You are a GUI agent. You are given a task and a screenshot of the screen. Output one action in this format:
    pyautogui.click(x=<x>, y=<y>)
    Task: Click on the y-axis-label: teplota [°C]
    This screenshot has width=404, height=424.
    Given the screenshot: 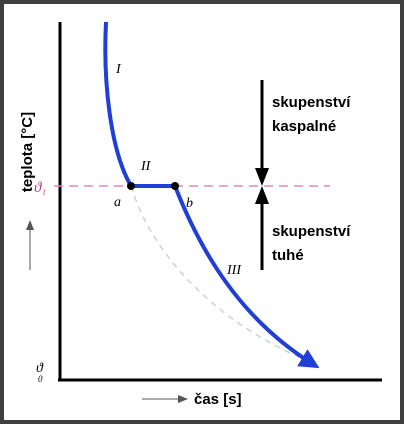 What is the action you would take?
    pyautogui.click(x=27, y=152)
    